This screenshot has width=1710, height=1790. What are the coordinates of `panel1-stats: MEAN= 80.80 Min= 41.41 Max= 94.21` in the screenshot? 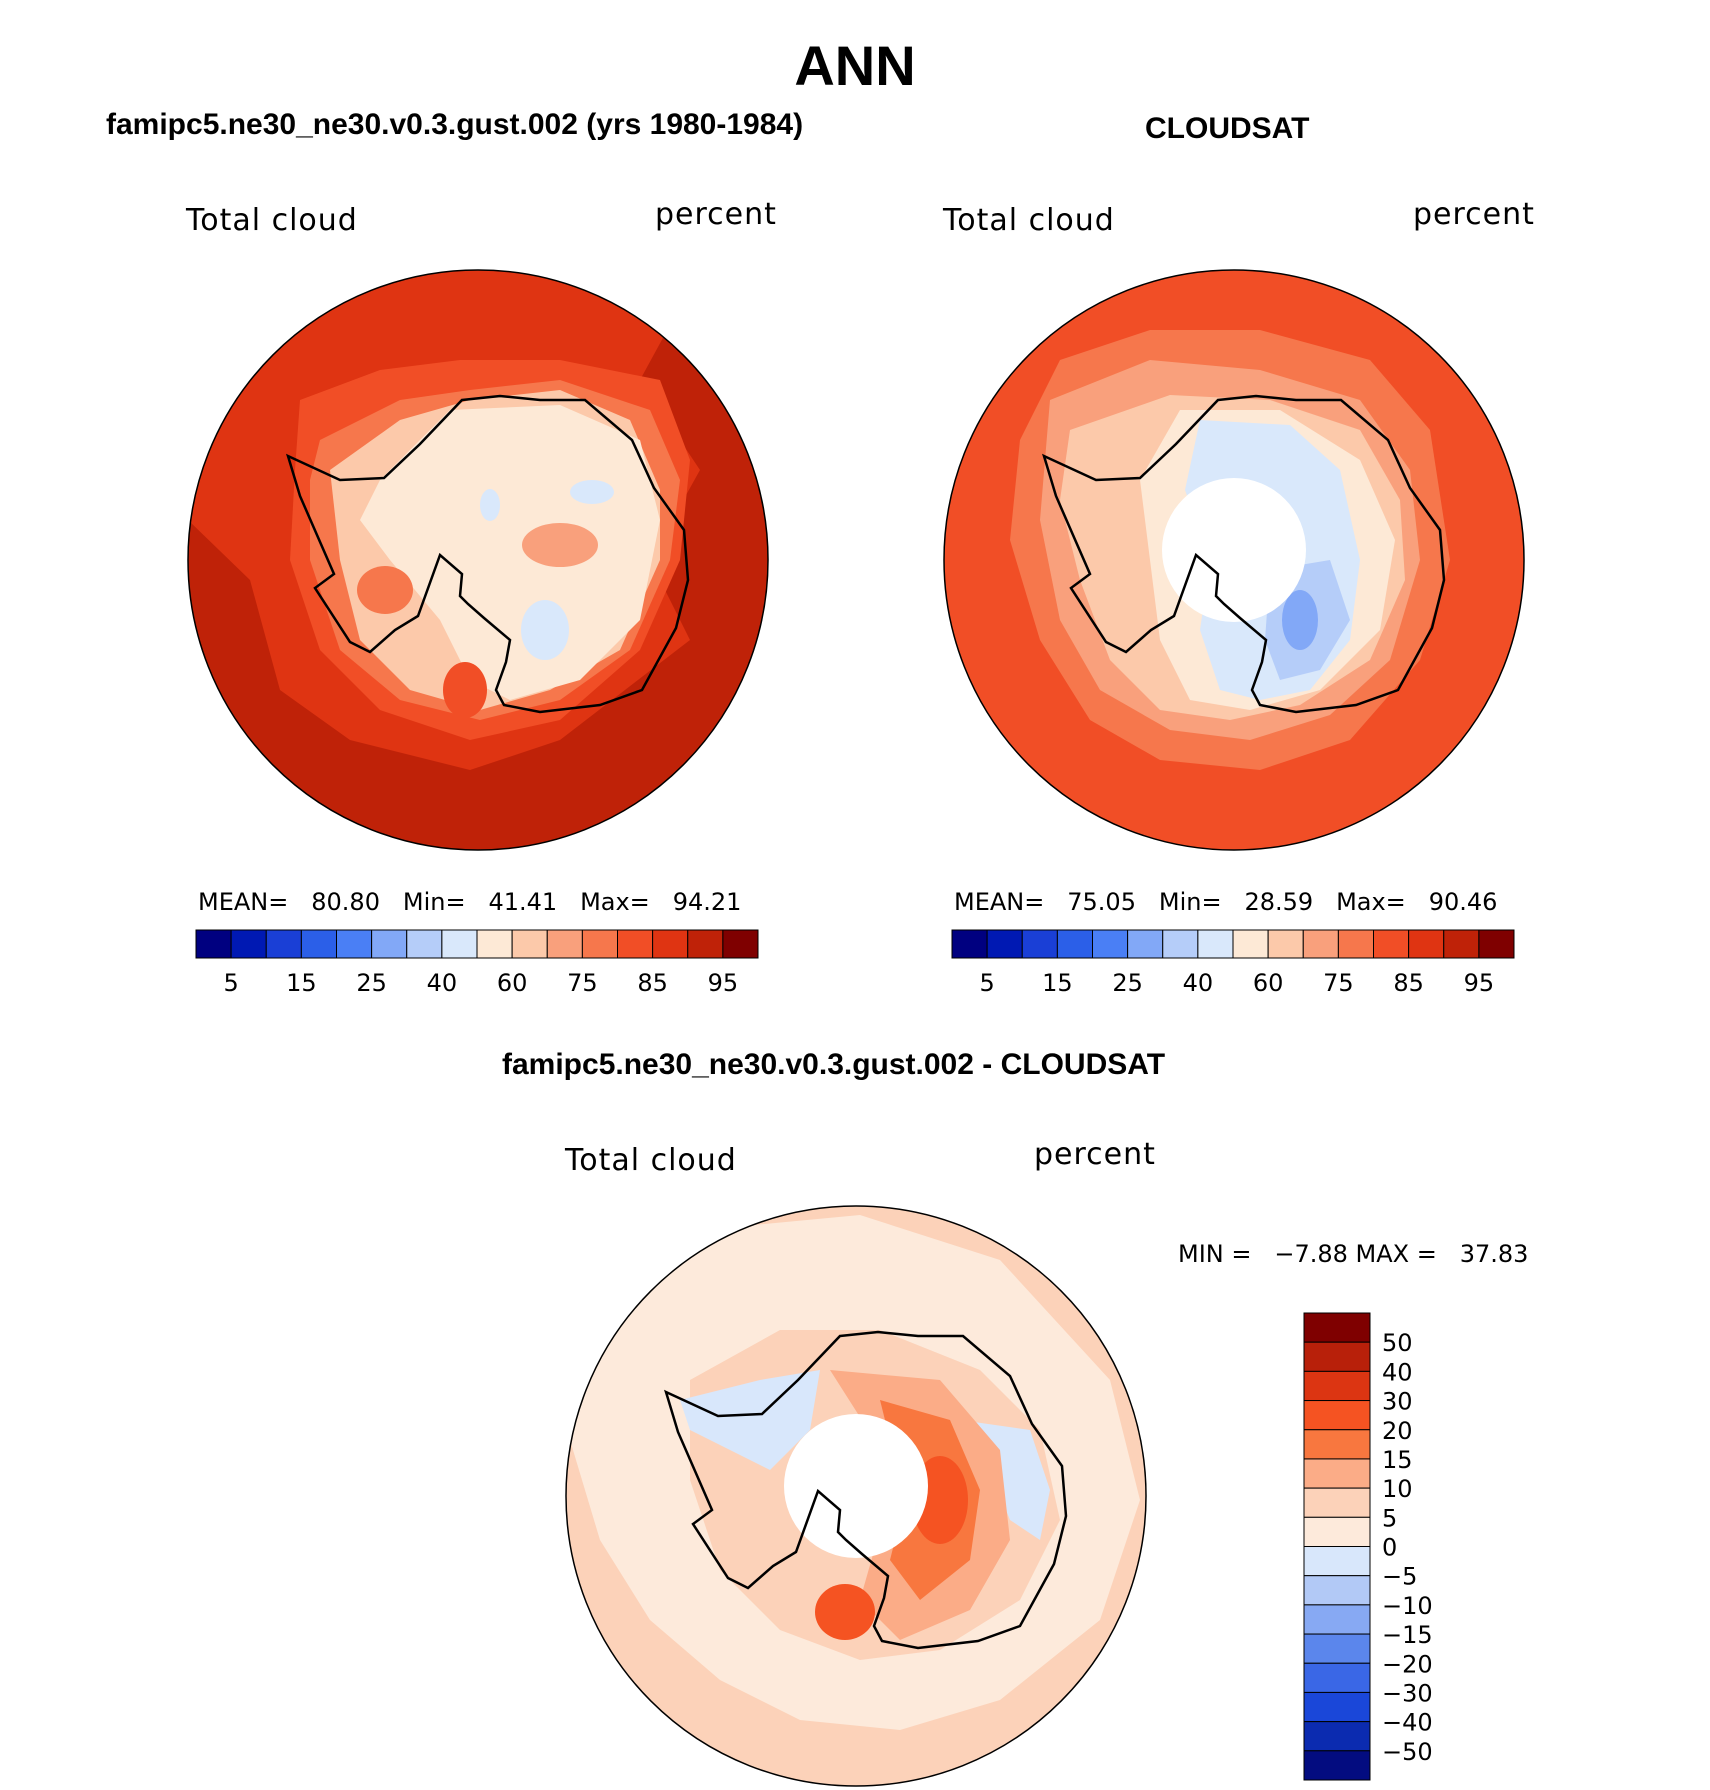 It's located at (469, 902).